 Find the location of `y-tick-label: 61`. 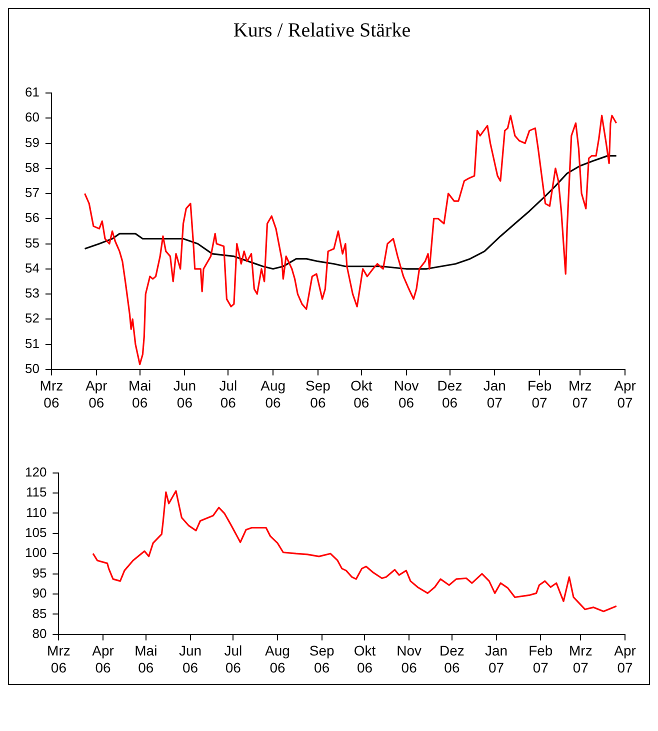

y-tick-label: 61 is located at coordinates (32, 92).